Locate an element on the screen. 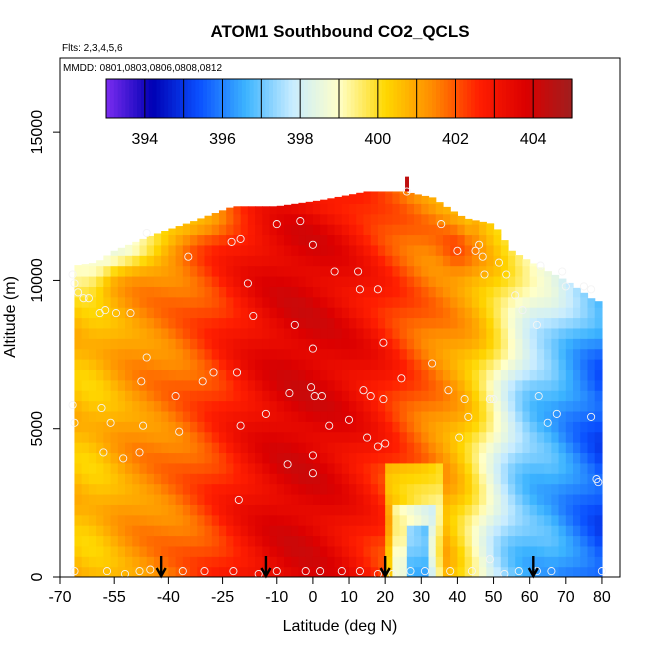 The width and height of the screenshot is (650, 650). profile-arrow-head is located at coordinates (161, 573).